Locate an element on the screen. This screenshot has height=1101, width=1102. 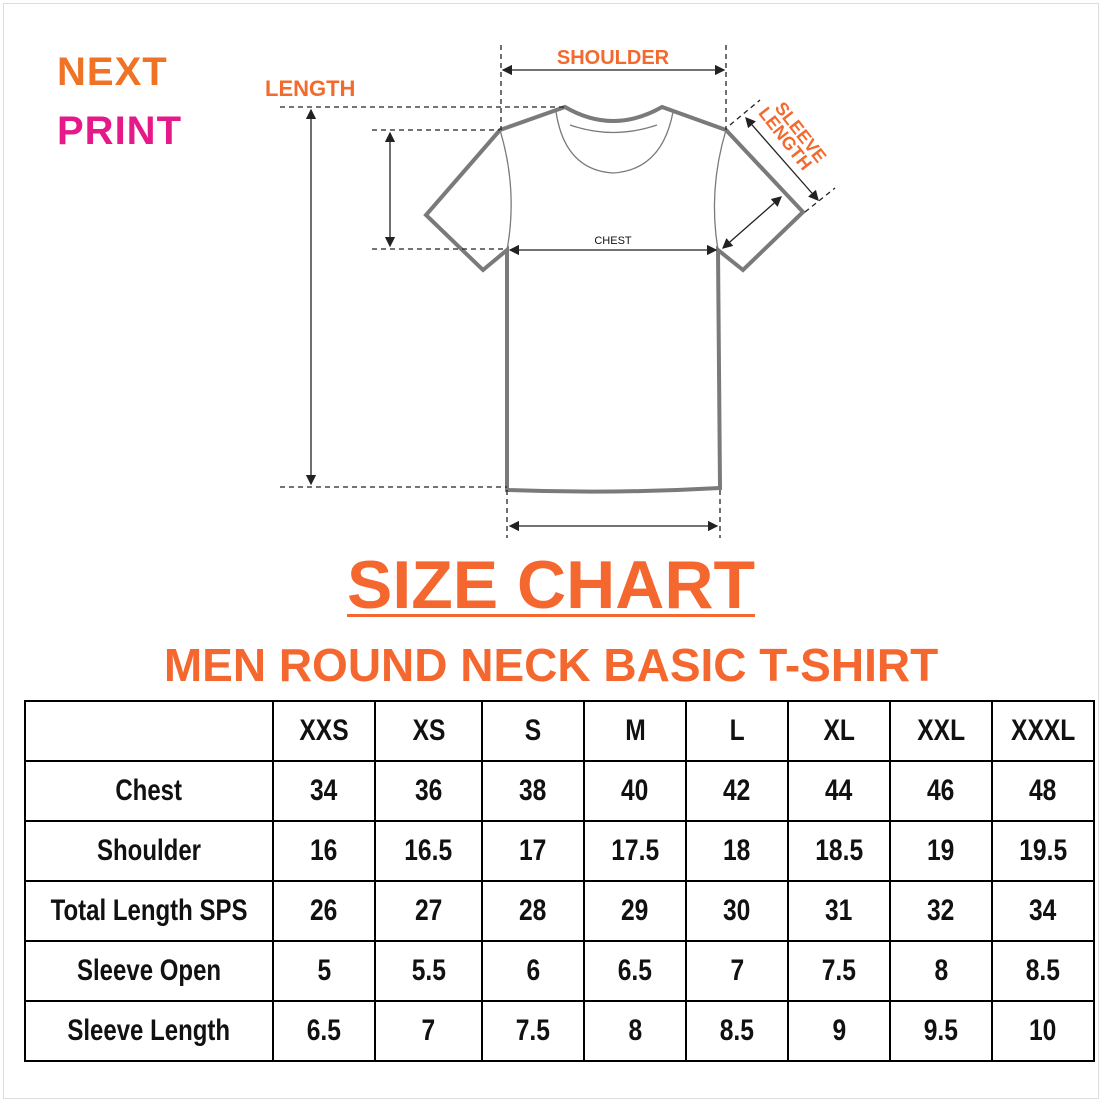
value-cell: 32 is located at coordinates (941, 911).